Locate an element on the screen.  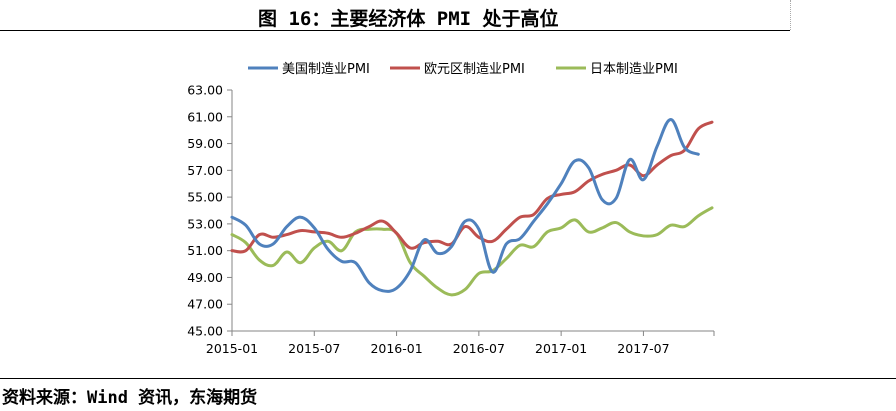
y-tick-label: 45.00 is located at coordinates (205, 331).